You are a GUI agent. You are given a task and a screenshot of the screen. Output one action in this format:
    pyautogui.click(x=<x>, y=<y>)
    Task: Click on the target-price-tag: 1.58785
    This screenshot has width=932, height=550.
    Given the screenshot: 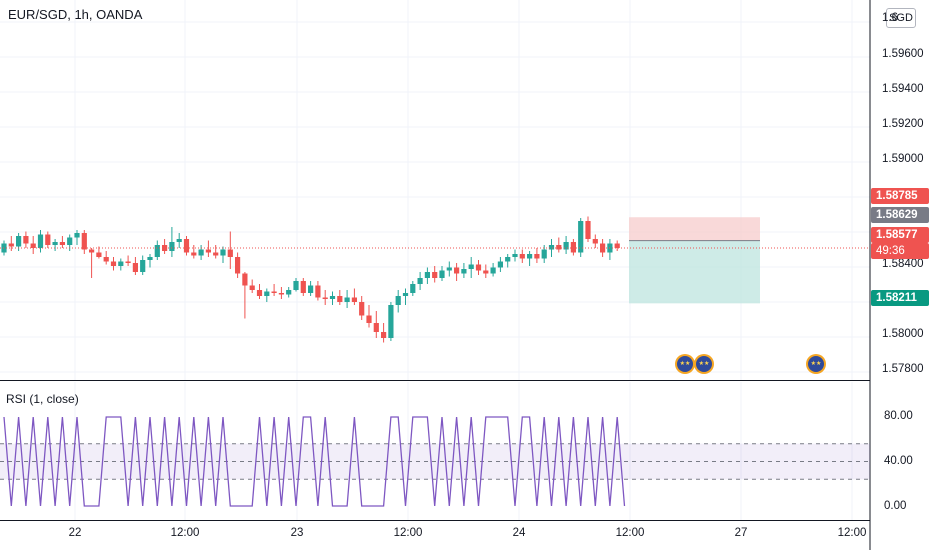 What is the action you would take?
    pyautogui.click(x=900, y=196)
    